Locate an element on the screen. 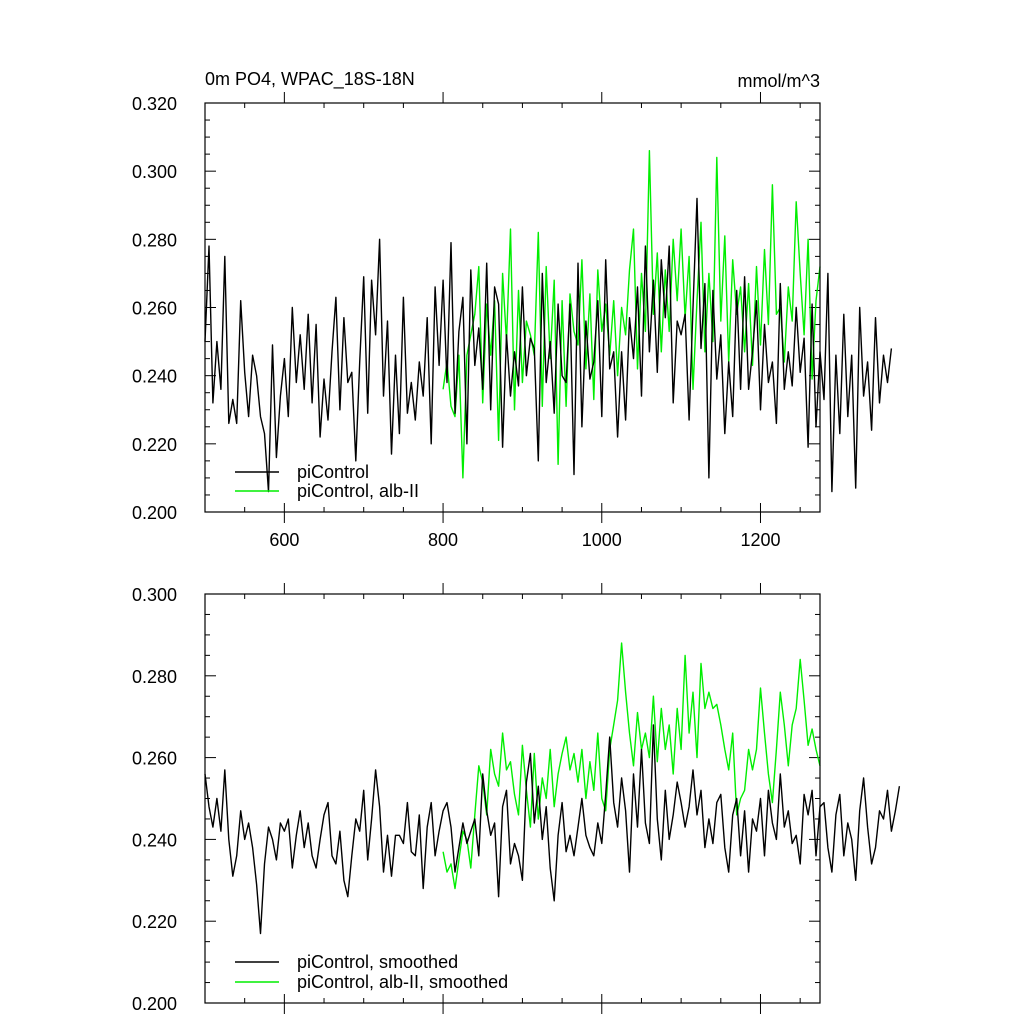  top-xtick-label: 600 is located at coordinates (284, 540).